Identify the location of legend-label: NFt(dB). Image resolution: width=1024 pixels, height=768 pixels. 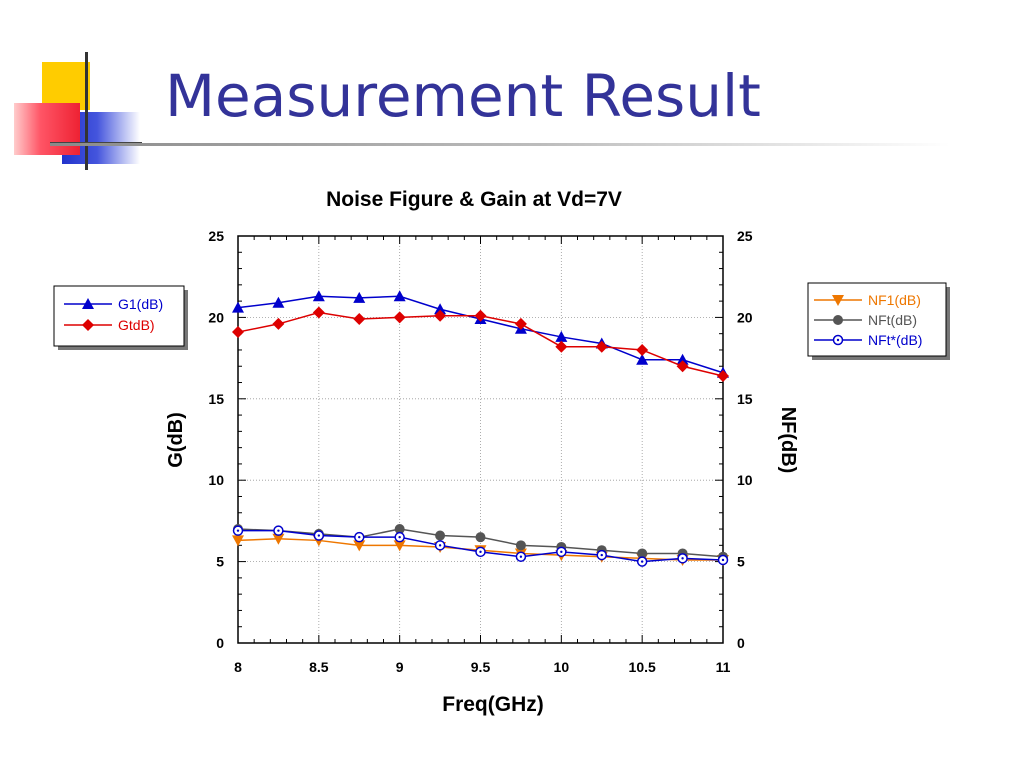
(892, 320).